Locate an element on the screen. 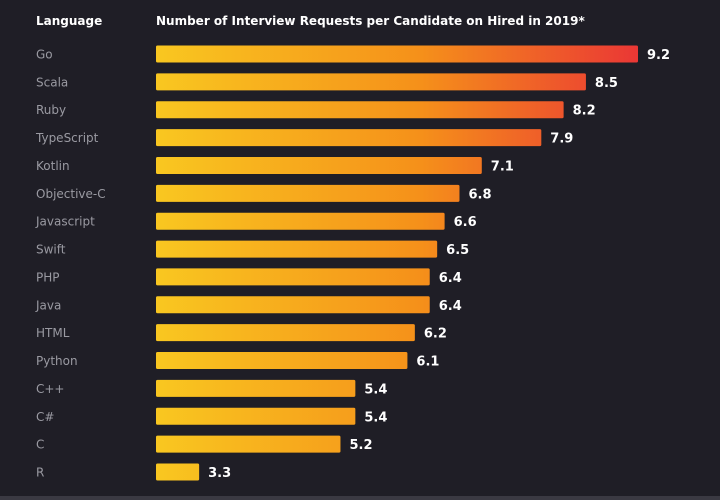  category-label: Go is located at coordinates (44, 55).